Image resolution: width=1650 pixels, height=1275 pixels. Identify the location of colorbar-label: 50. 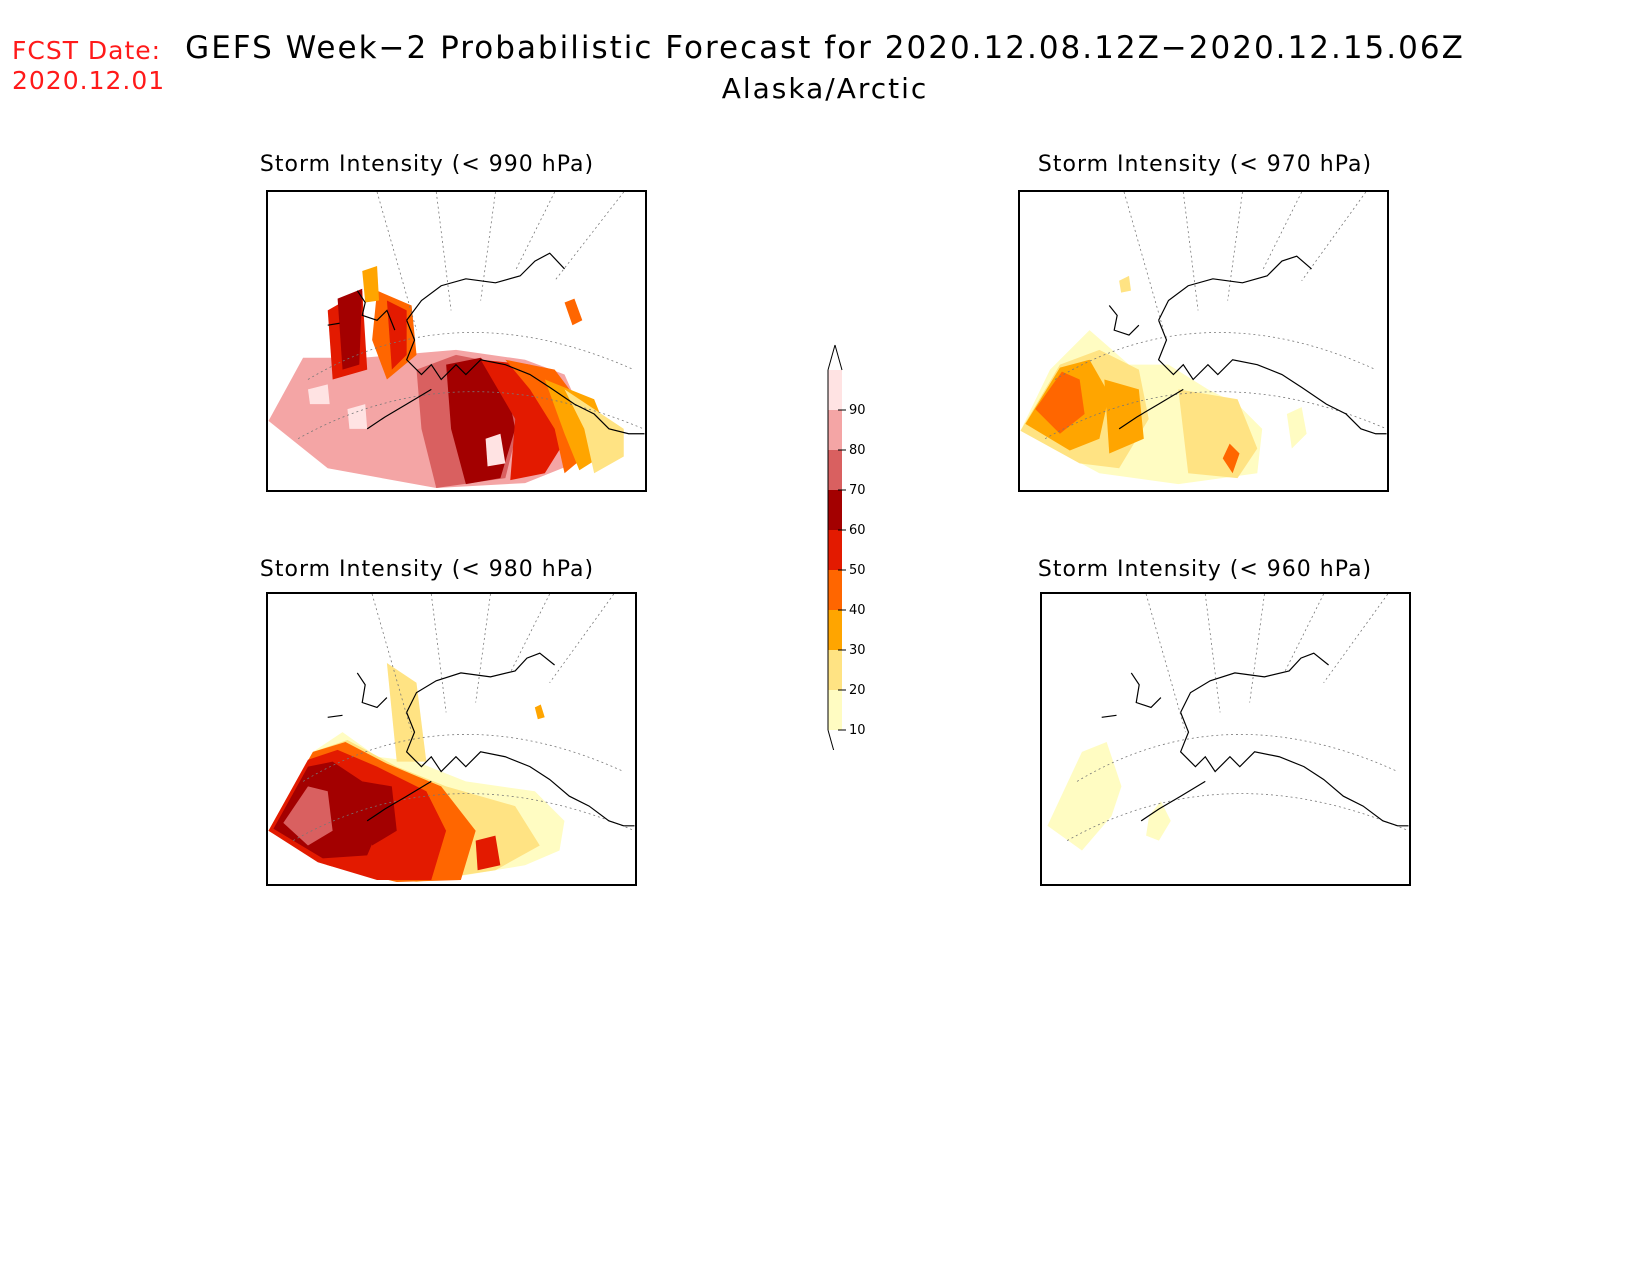
(857, 570).